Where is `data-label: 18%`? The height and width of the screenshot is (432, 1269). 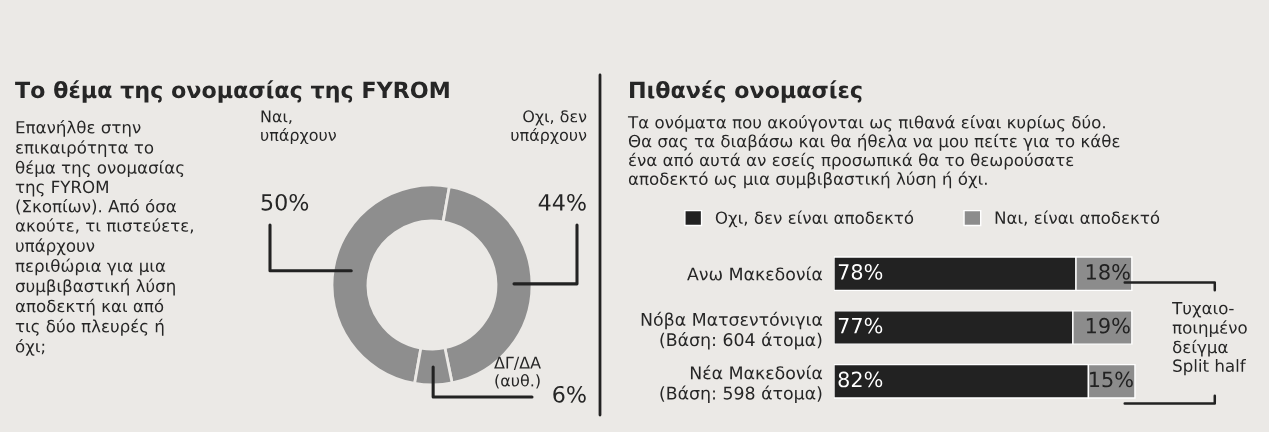 data-label: 18% is located at coordinates (1108, 272).